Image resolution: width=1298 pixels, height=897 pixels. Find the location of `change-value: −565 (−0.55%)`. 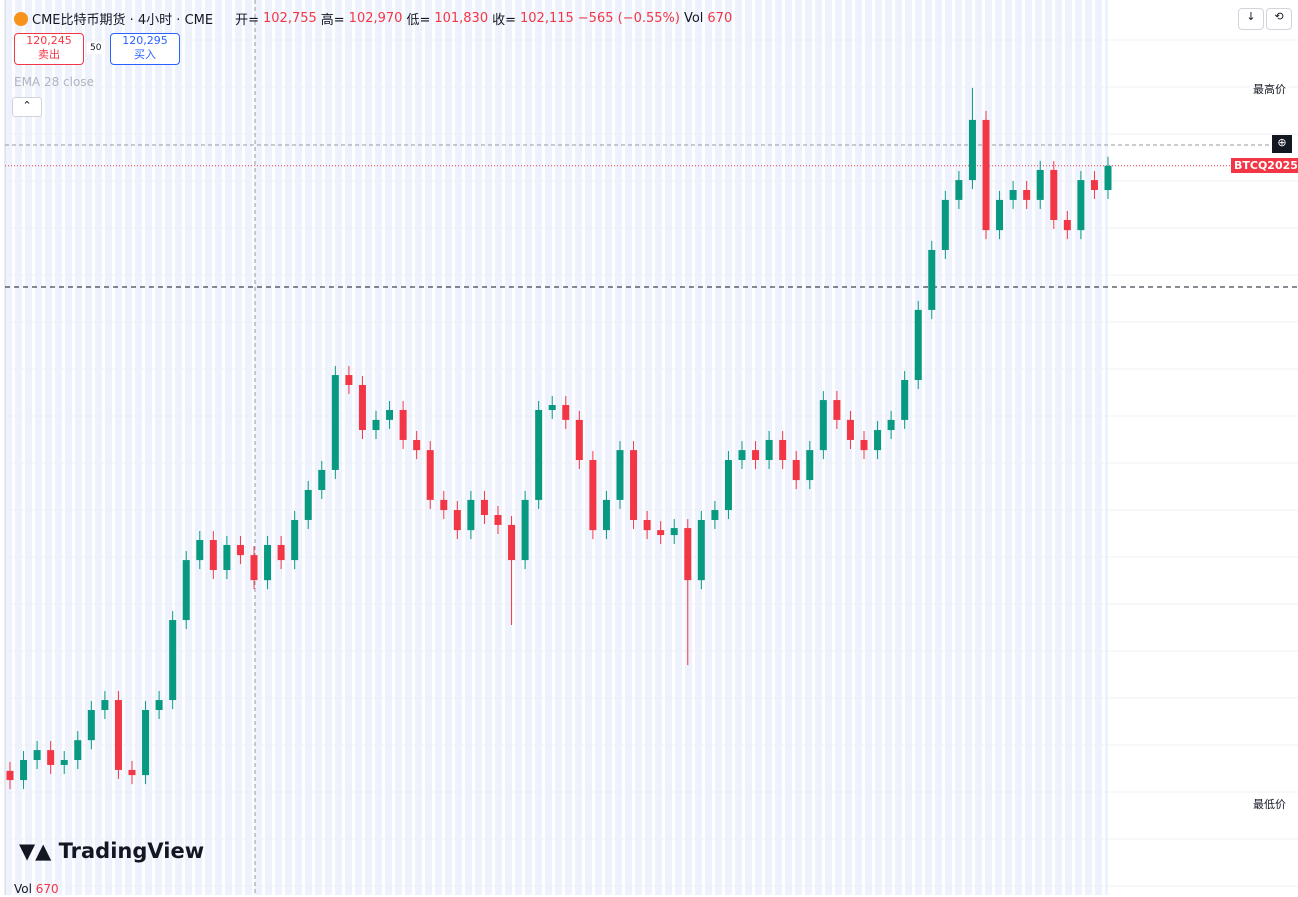

change-value: −565 (−0.55%) is located at coordinates (628, 18).